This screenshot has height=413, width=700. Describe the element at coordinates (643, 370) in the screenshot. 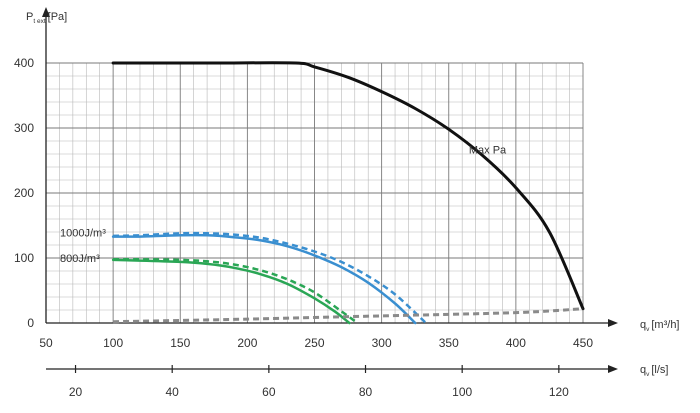

I see `x2-axis-title-main: q` at that location.